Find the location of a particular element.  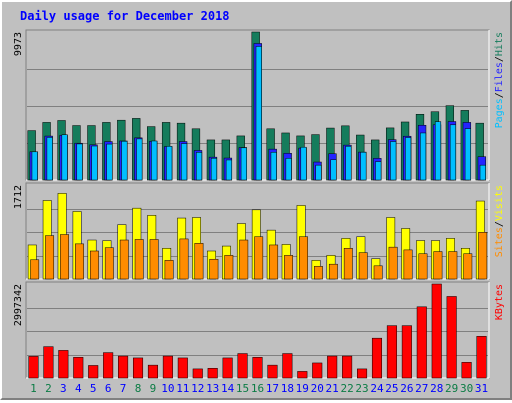

legend-visits: Visits is located at coordinates (499, 203).